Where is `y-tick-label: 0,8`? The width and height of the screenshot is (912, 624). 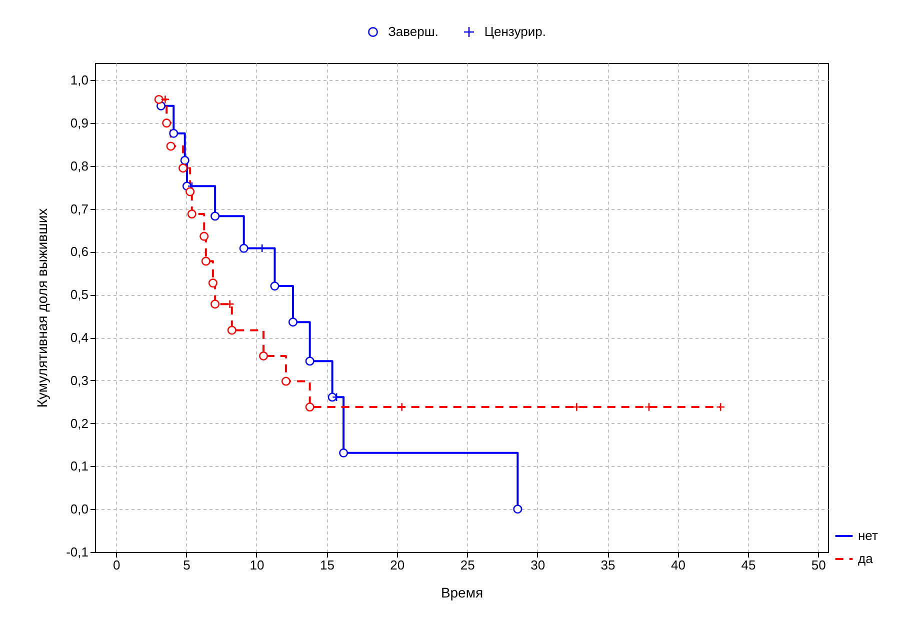
y-tick-label: 0,8 is located at coordinates (79, 166).